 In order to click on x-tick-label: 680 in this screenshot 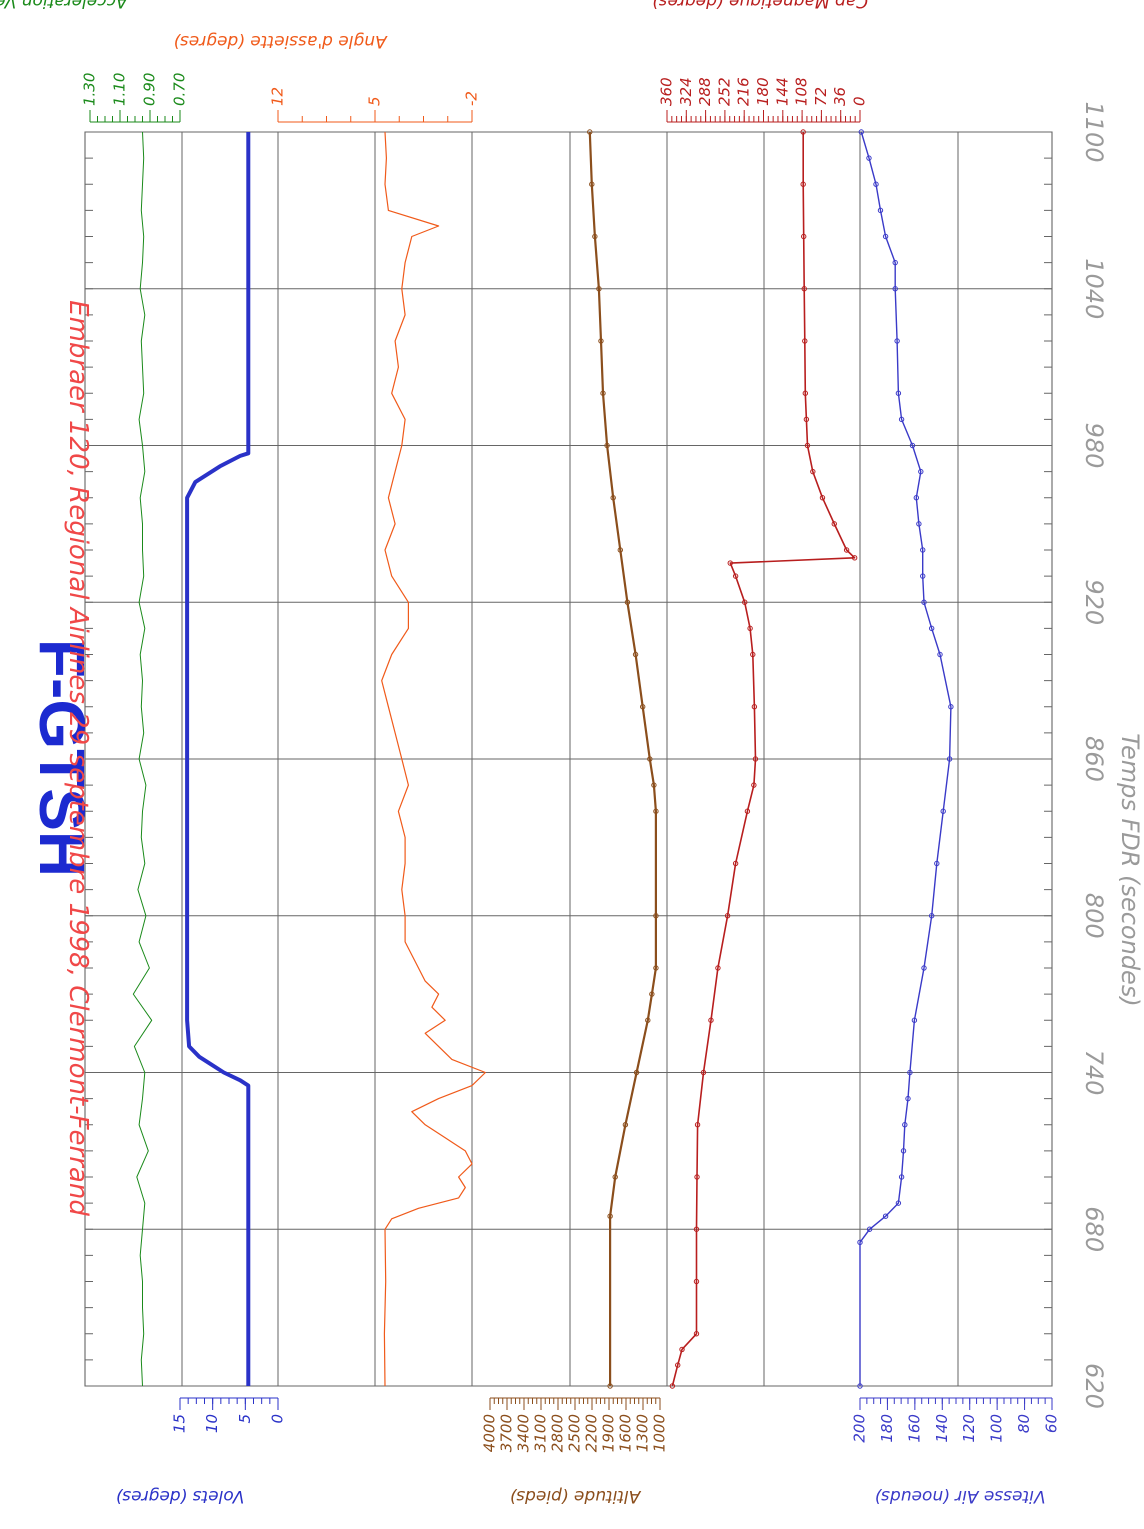, I will do `click(1094, 1229)`.